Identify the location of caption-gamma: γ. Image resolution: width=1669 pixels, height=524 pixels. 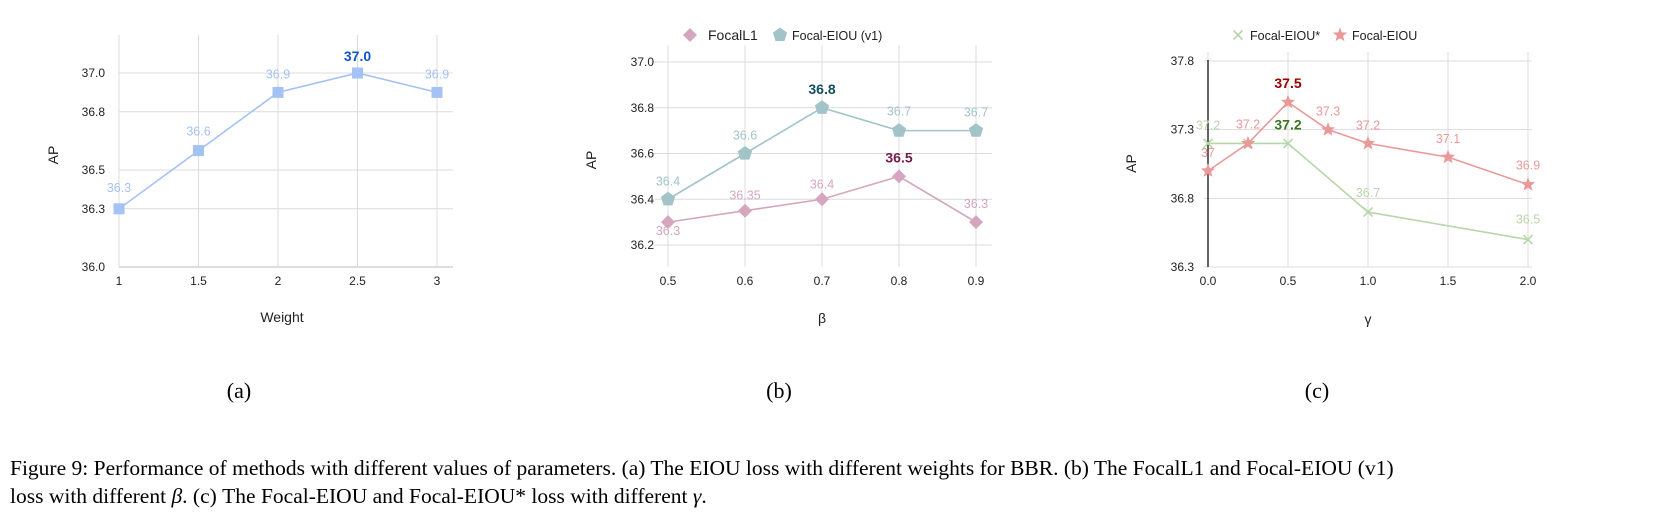
(697, 496).